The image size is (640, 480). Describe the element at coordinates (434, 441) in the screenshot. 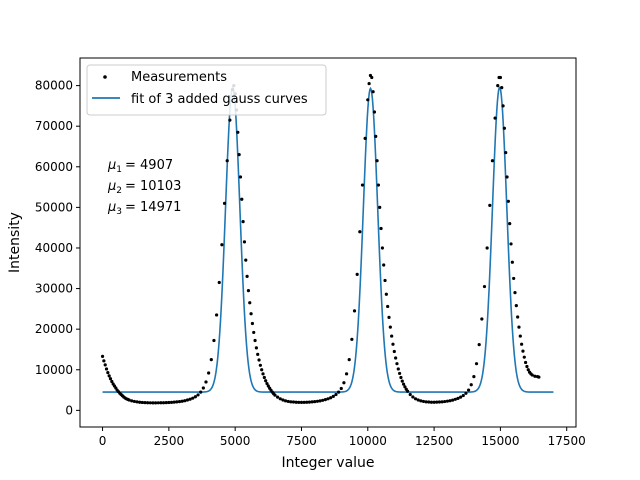

I see `x-tick-label: 12500` at that location.